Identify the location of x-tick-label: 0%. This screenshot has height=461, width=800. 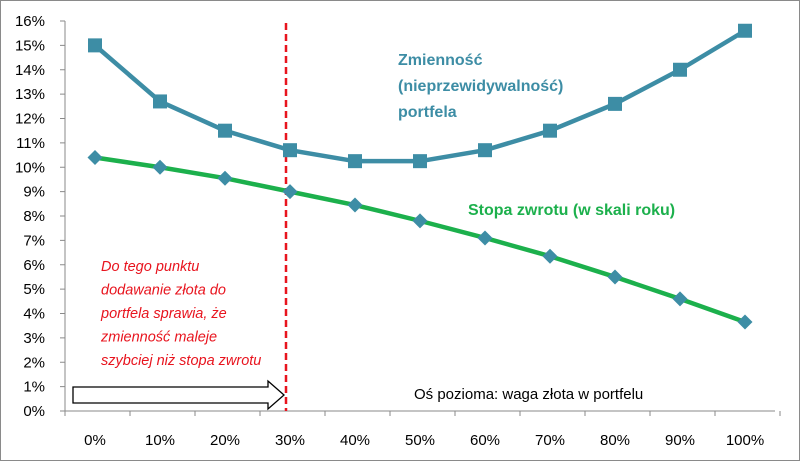
(95, 440).